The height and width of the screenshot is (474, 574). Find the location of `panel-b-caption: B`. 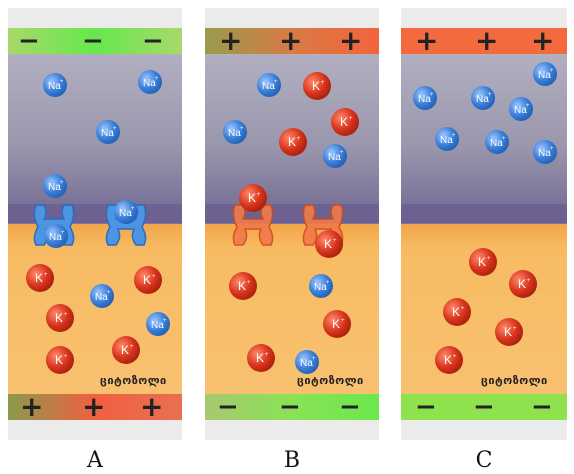

panel-b-caption: B is located at coordinates (292, 460).